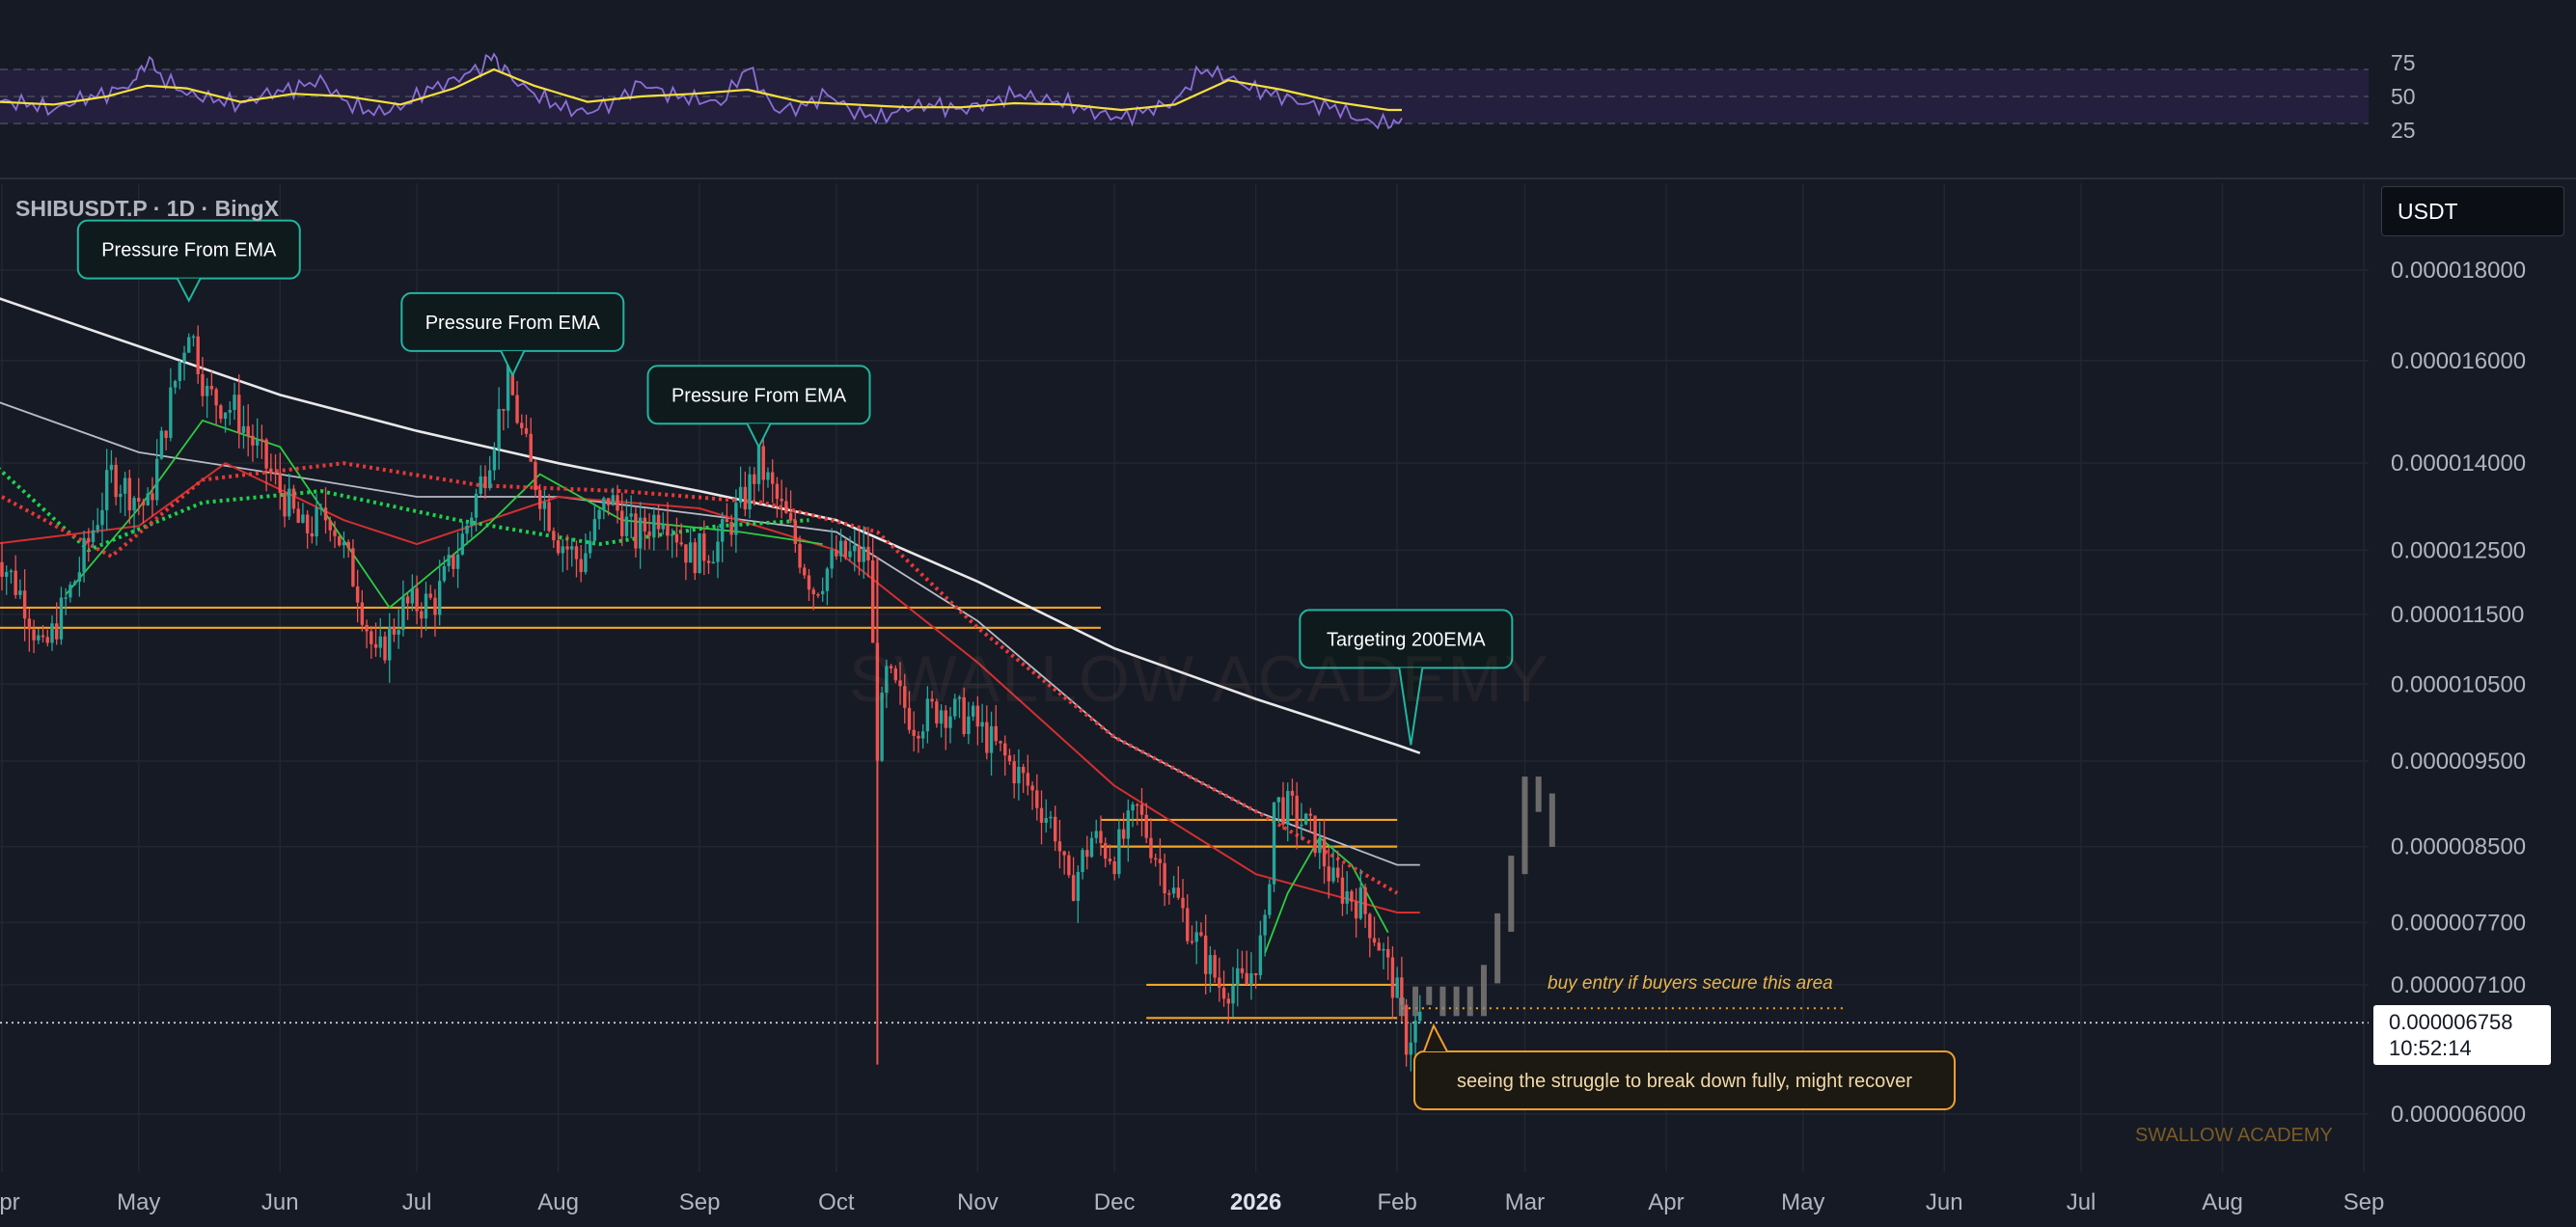 The height and width of the screenshot is (1227, 2576). Describe the element at coordinates (2234, 1135) in the screenshot. I see `credit-label: SWALLOW ACADEMY` at that location.